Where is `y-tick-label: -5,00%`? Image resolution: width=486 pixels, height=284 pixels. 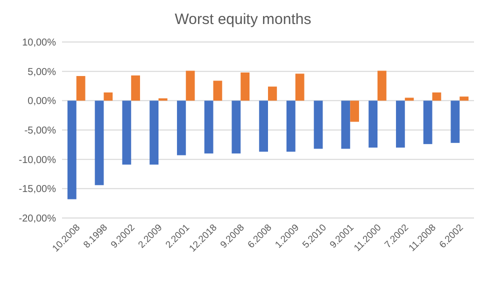
y-tick-label: -5,00% is located at coordinates (40, 131).